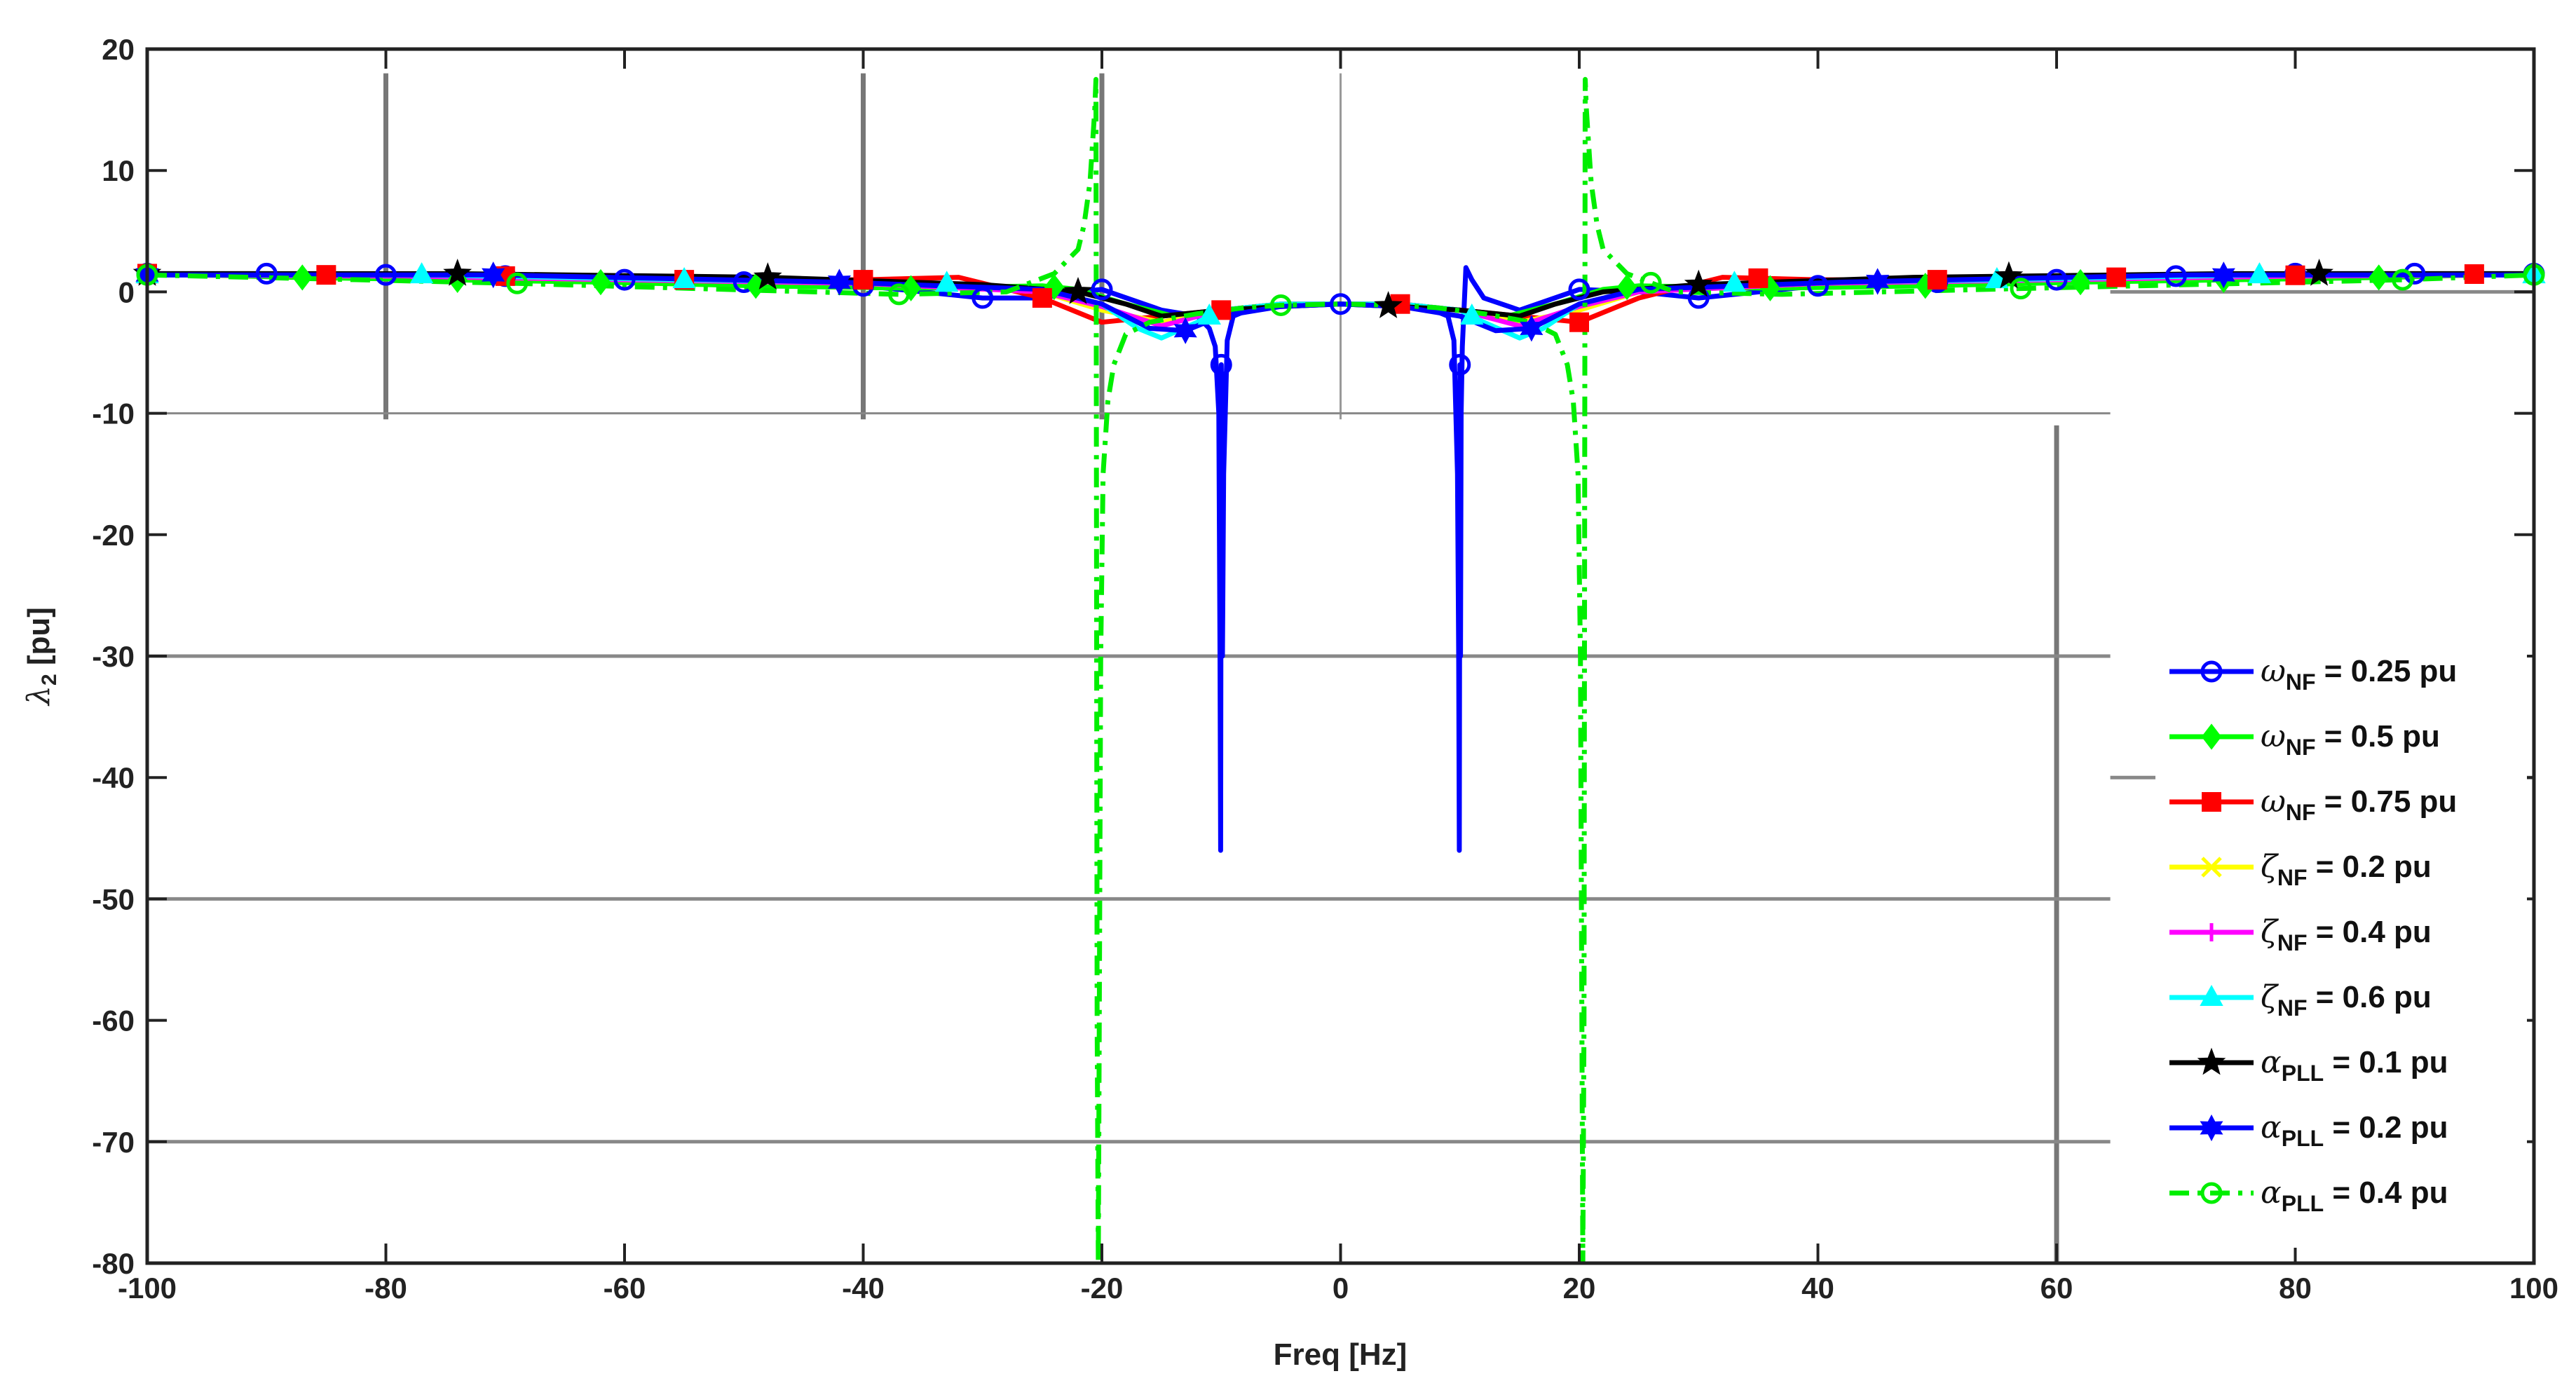 The width and height of the screenshot is (2576, 1376). What do you see at coordinates (1341, 1288) in the screenshot?
I see `x-tick-label-5: 0` at bounding box center [1341, 1288].